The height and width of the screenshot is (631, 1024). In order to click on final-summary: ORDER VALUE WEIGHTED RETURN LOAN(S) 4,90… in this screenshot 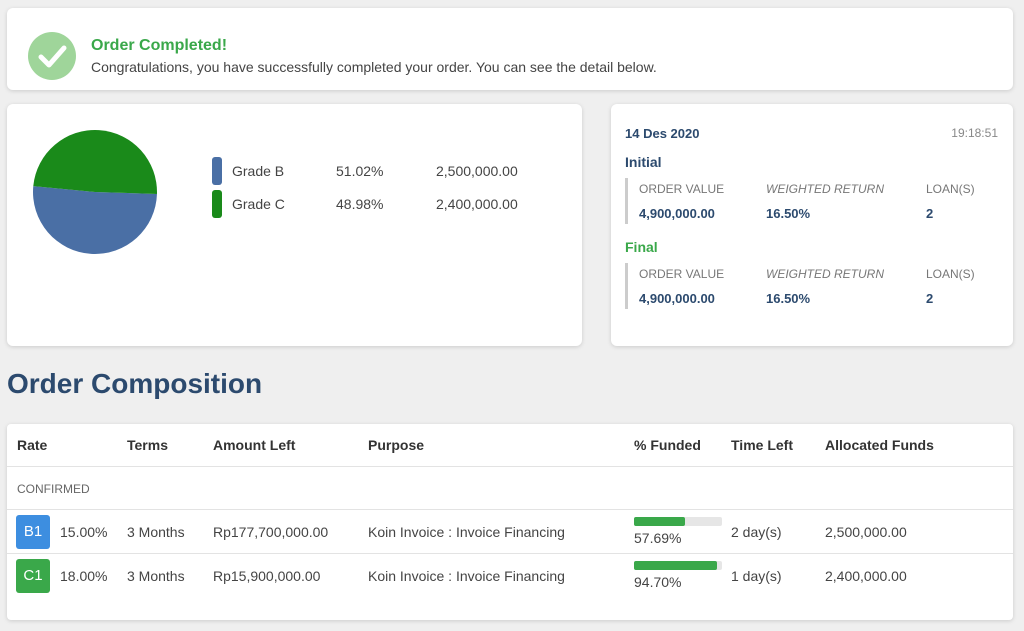, I will do `click(816, 286)`.